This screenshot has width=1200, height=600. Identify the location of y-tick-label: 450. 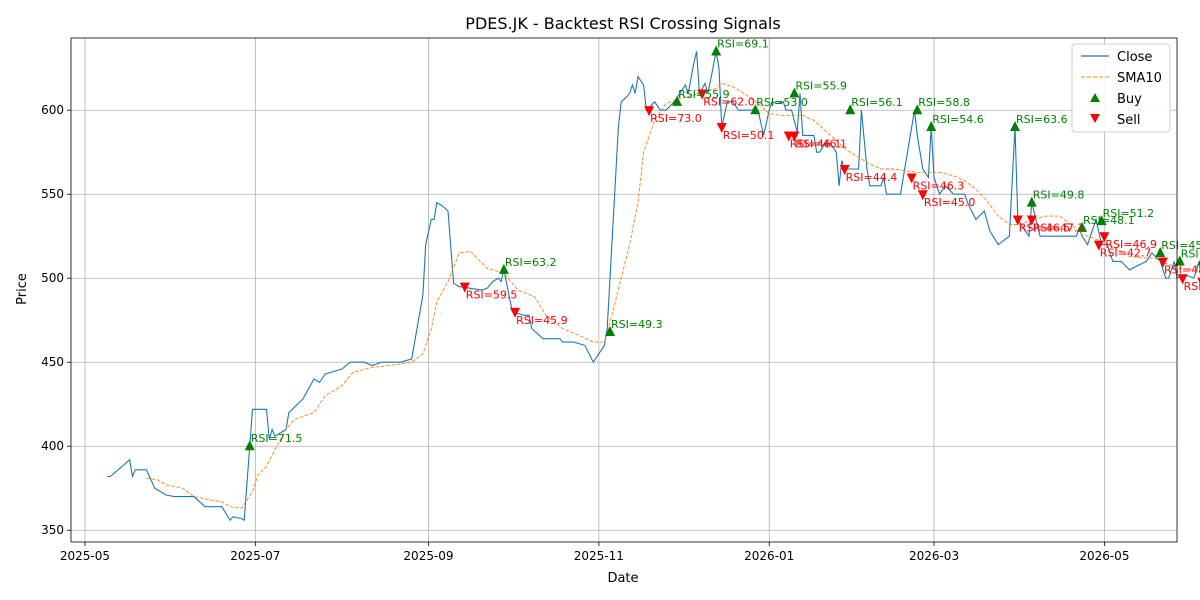
(52, 362).